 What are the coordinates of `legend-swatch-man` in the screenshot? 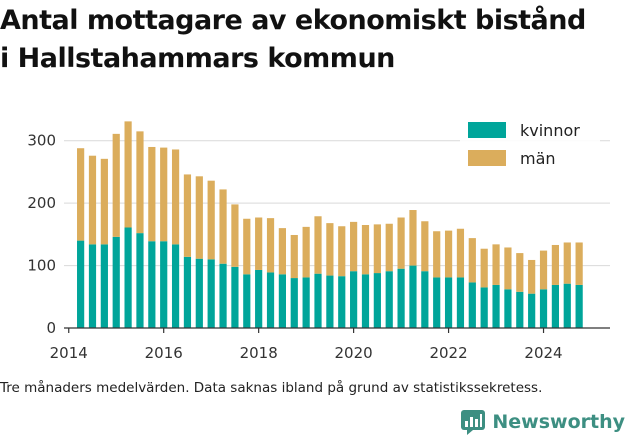 It's located at (487, 158).